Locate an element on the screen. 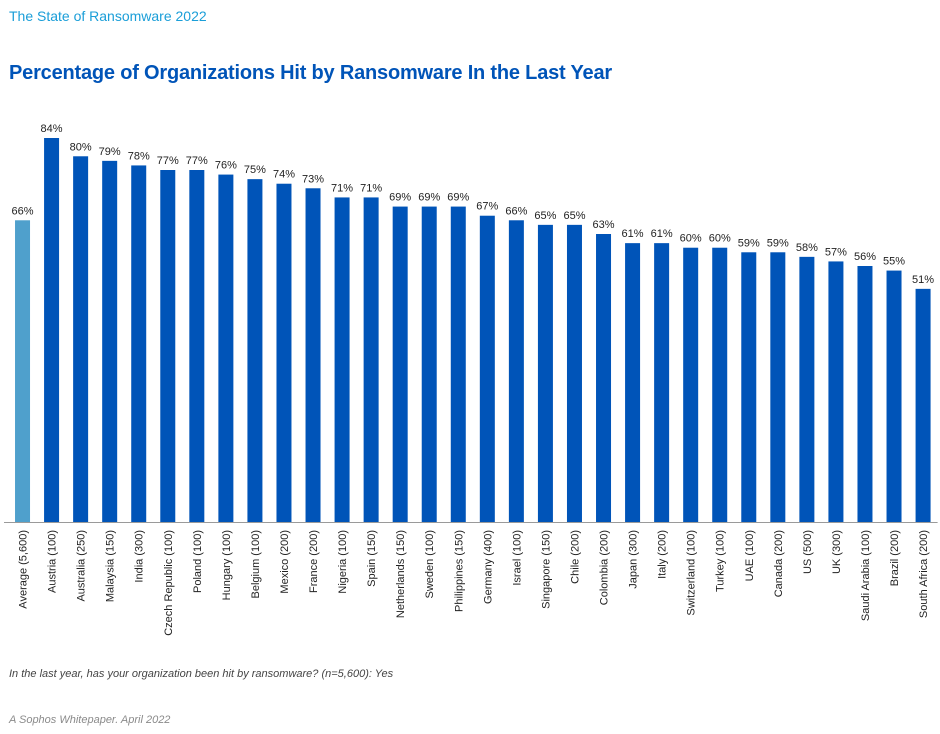 This screenshot has height=734, width=940. category-label-1: Austria (100) is located at coordinates (53, 561).